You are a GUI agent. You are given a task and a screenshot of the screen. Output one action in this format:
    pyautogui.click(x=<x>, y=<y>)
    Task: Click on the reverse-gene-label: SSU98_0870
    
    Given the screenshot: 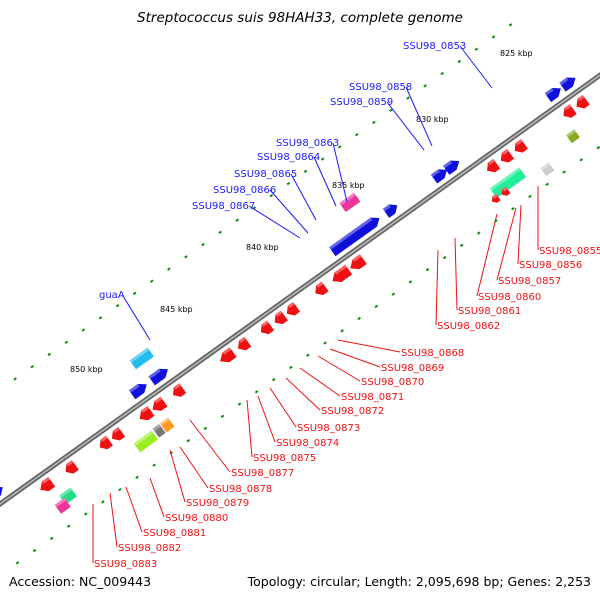 What is the action you would take?
    pyautogui.click(x=392, y=382)
    